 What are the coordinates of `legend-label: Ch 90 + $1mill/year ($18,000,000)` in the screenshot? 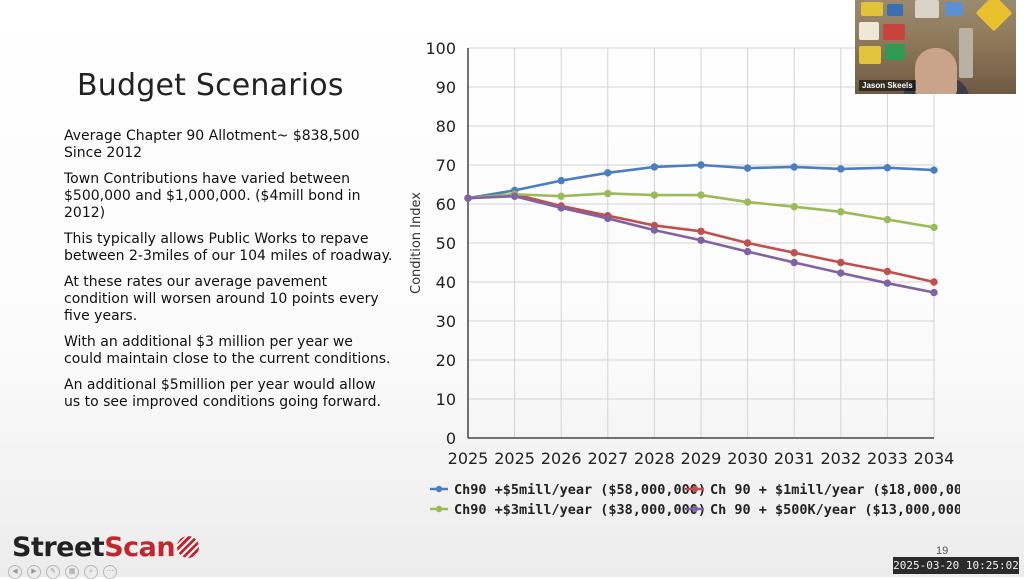 It's located at (835, 490).